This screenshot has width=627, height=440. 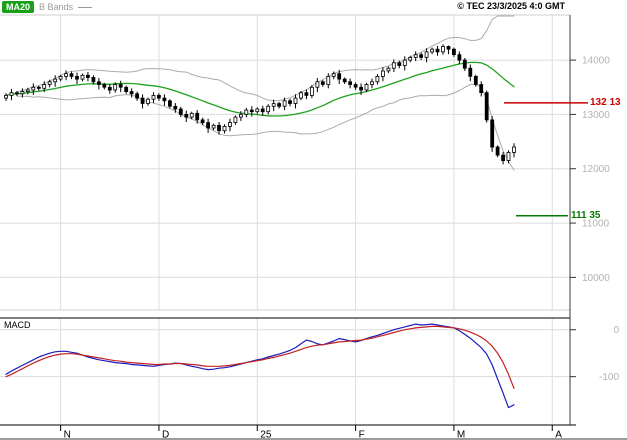 I want to click on bbands-legend-label: B Bands, so click(x=56, y=7).